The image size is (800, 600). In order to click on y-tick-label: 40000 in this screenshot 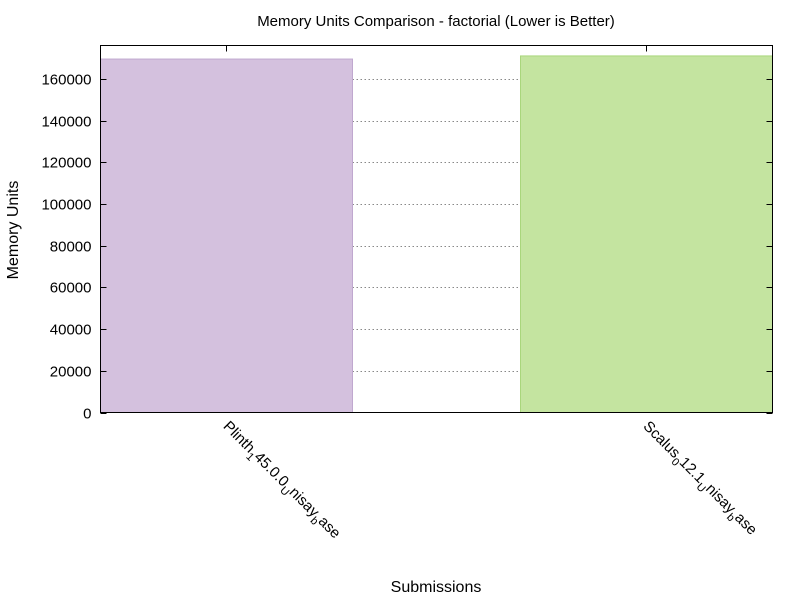, I will do `click(71, 330)`.